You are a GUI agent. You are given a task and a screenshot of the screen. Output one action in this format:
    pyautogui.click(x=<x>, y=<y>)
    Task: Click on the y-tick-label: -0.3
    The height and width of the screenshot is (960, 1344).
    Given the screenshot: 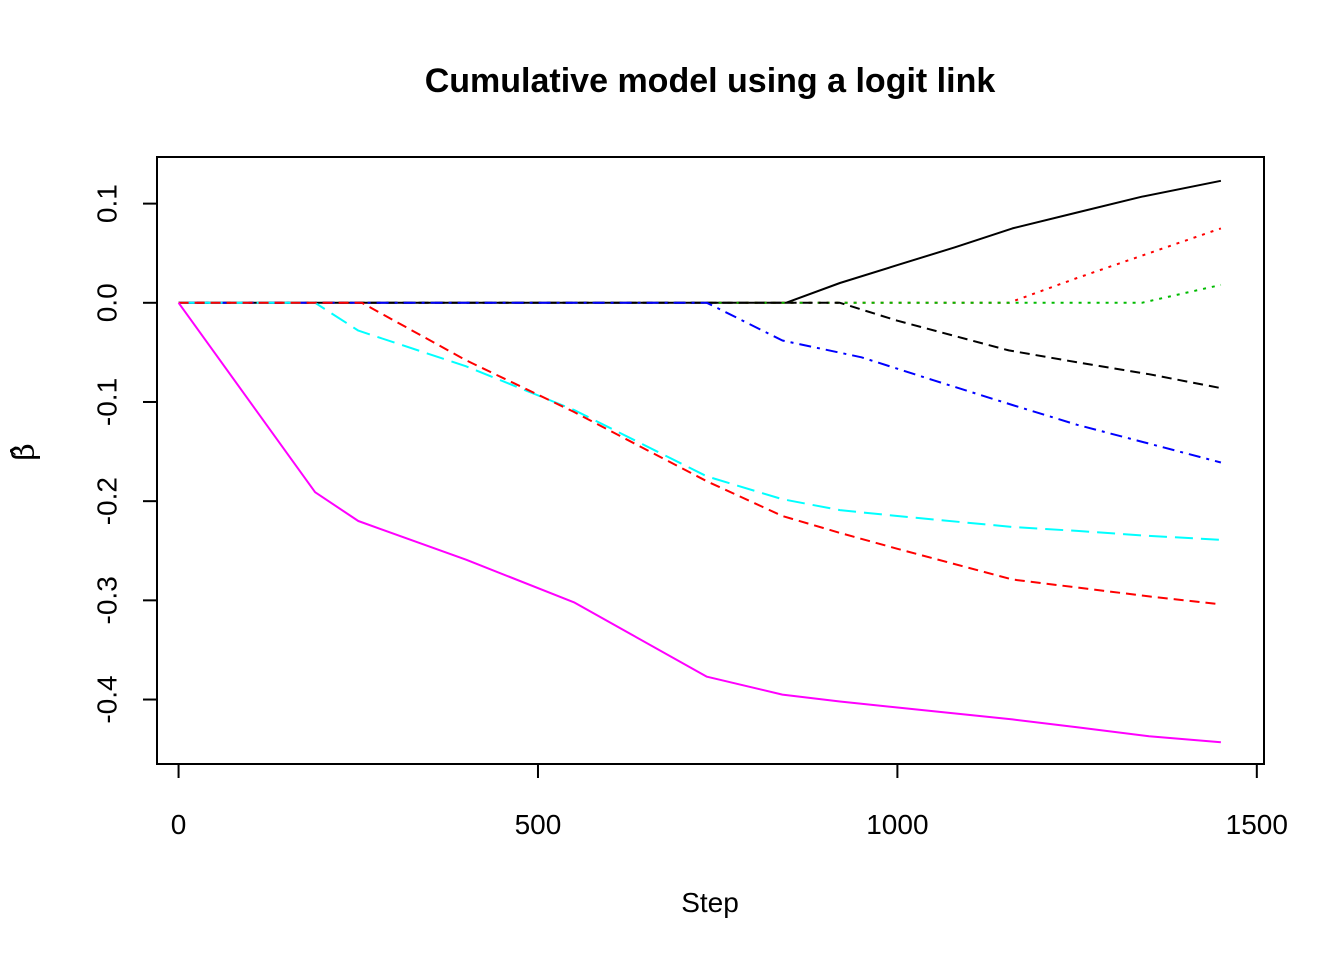 What is the action you would take?
    pyautogui.click(x=106, y=600)
    